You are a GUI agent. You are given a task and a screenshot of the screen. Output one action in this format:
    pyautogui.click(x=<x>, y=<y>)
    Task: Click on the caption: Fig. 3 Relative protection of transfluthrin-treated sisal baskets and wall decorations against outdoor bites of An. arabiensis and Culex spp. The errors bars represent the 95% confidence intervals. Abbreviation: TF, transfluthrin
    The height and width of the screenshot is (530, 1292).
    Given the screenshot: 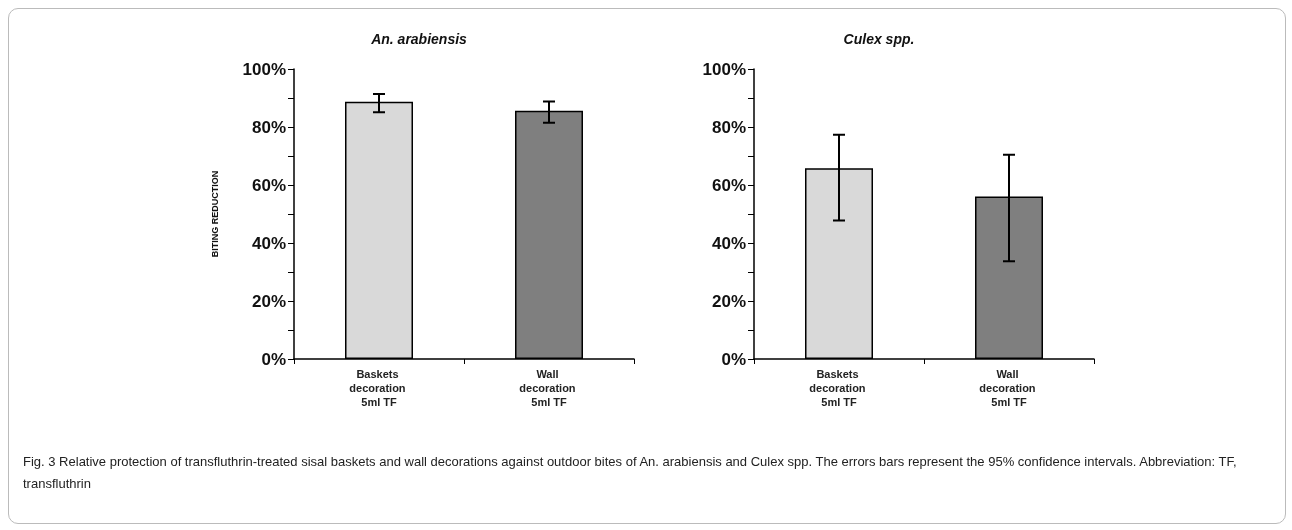 What is the action you would take?
    pyautogui.click(x=630, y=473)
    